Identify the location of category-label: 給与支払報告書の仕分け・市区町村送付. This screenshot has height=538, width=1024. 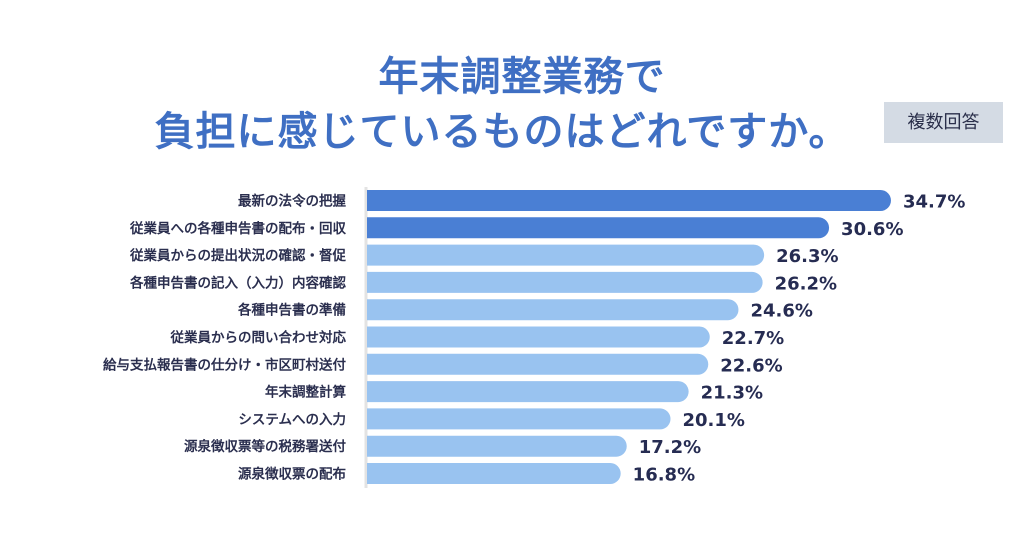
(224, 364).